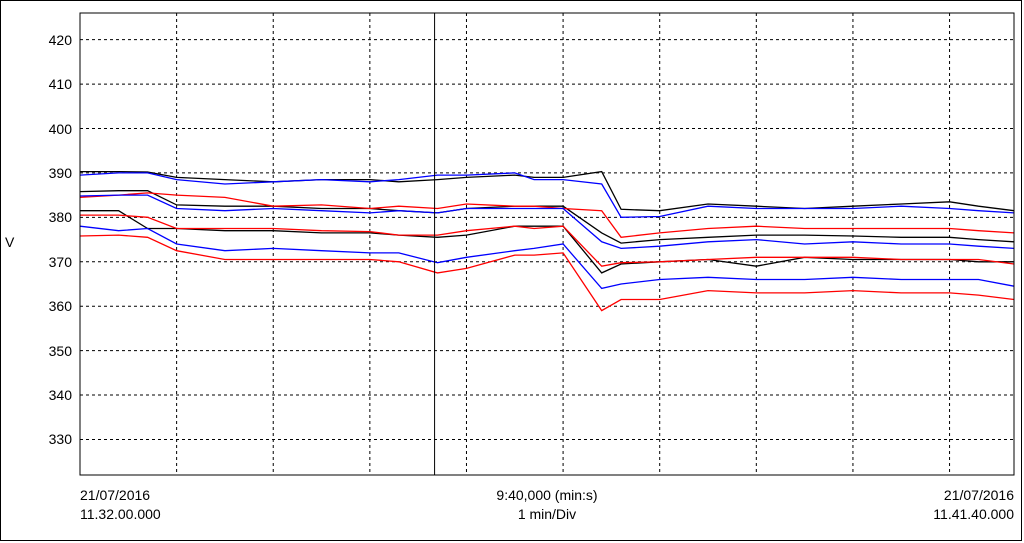  Describe the element at coordinates (120, 514) in the screenshot. I see `x-start-time: 11.32.00.000` at that location.